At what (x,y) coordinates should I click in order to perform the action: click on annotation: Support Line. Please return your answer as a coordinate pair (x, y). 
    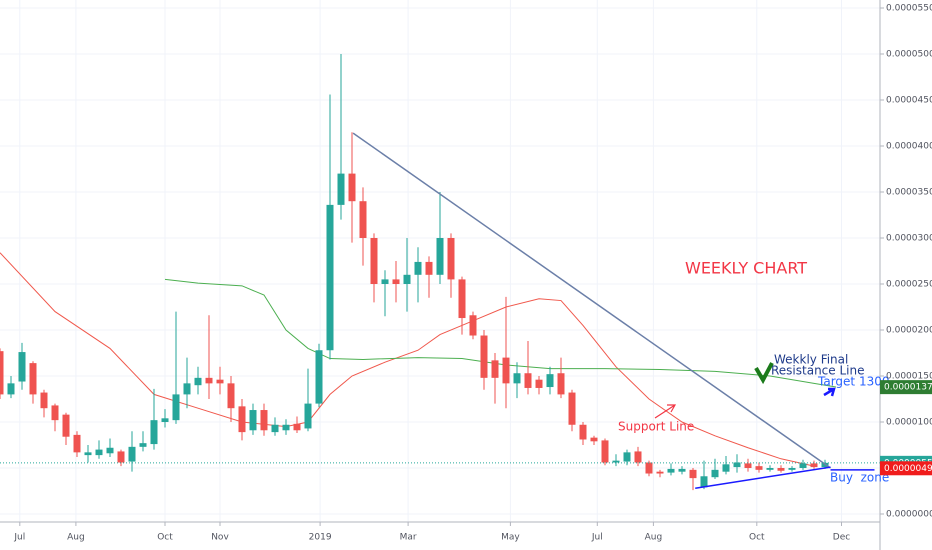
    Looking at the image, I should click on (656, 427).